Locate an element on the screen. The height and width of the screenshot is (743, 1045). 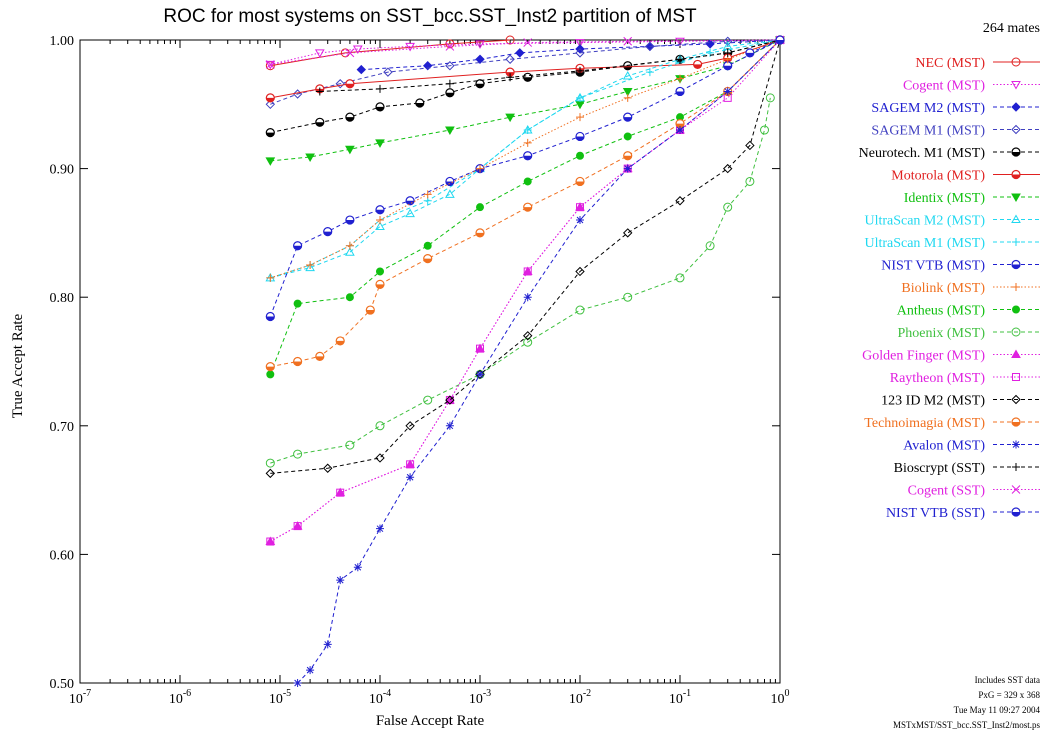
legend-label: Cogent (MST) is located at coordinates (944, 86).